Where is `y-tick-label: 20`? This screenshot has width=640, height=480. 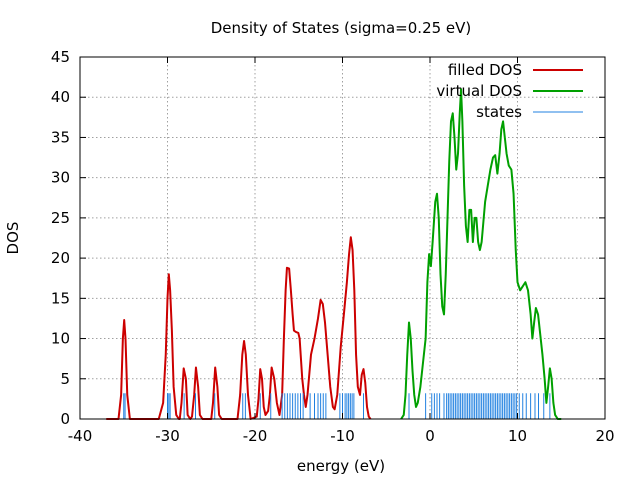 y-tick-label: 20 is located at coordinates (60, 258).